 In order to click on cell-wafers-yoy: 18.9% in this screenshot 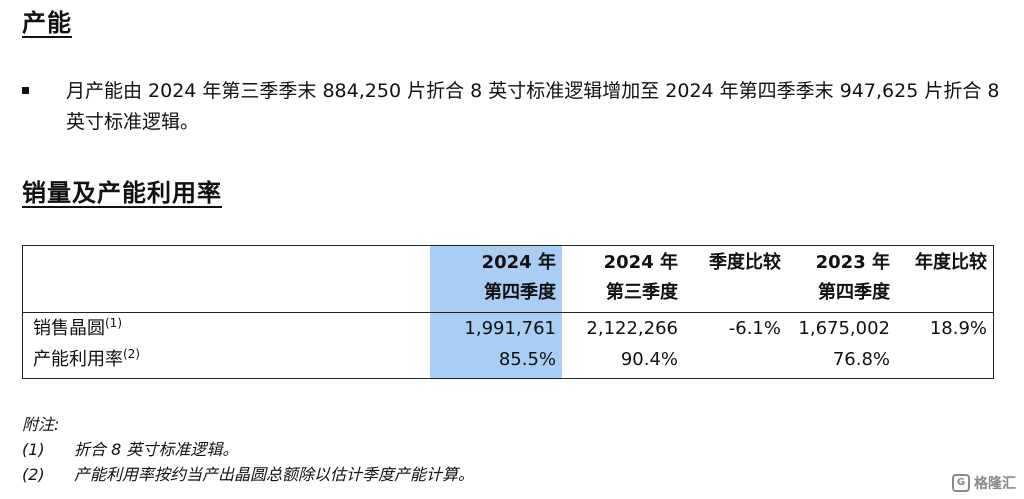, I will do `click(958, 328)`.